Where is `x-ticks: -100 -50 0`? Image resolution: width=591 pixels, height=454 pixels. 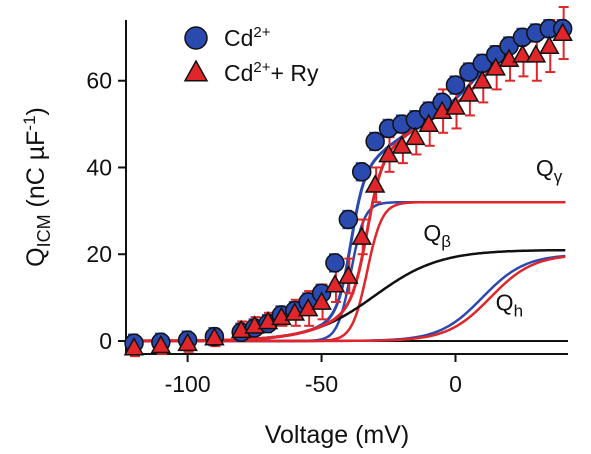
x-ticks: -100 -50 0 is located at coordinates (313, 375).